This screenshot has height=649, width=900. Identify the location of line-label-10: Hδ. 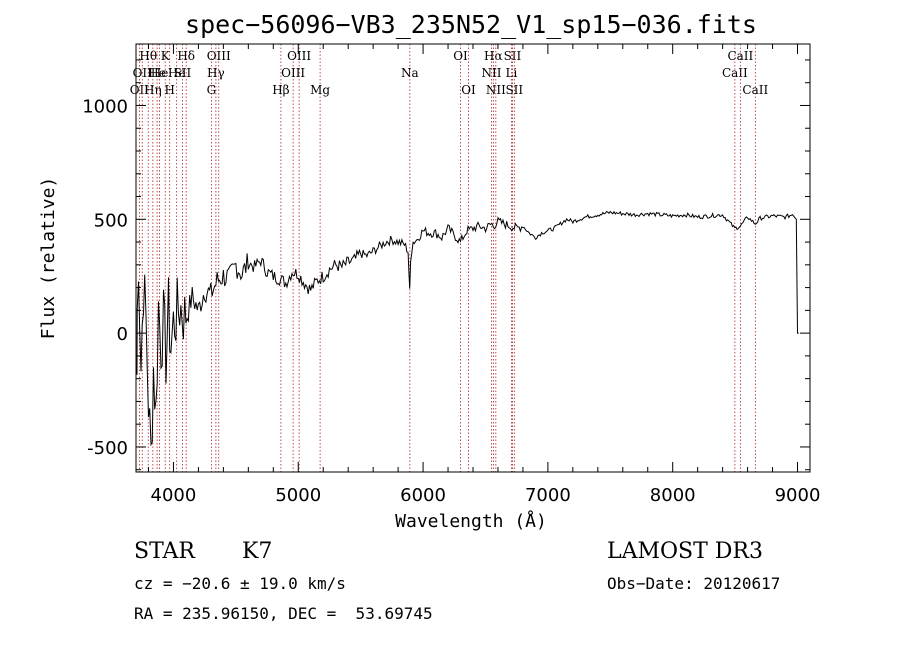
(186, 56).